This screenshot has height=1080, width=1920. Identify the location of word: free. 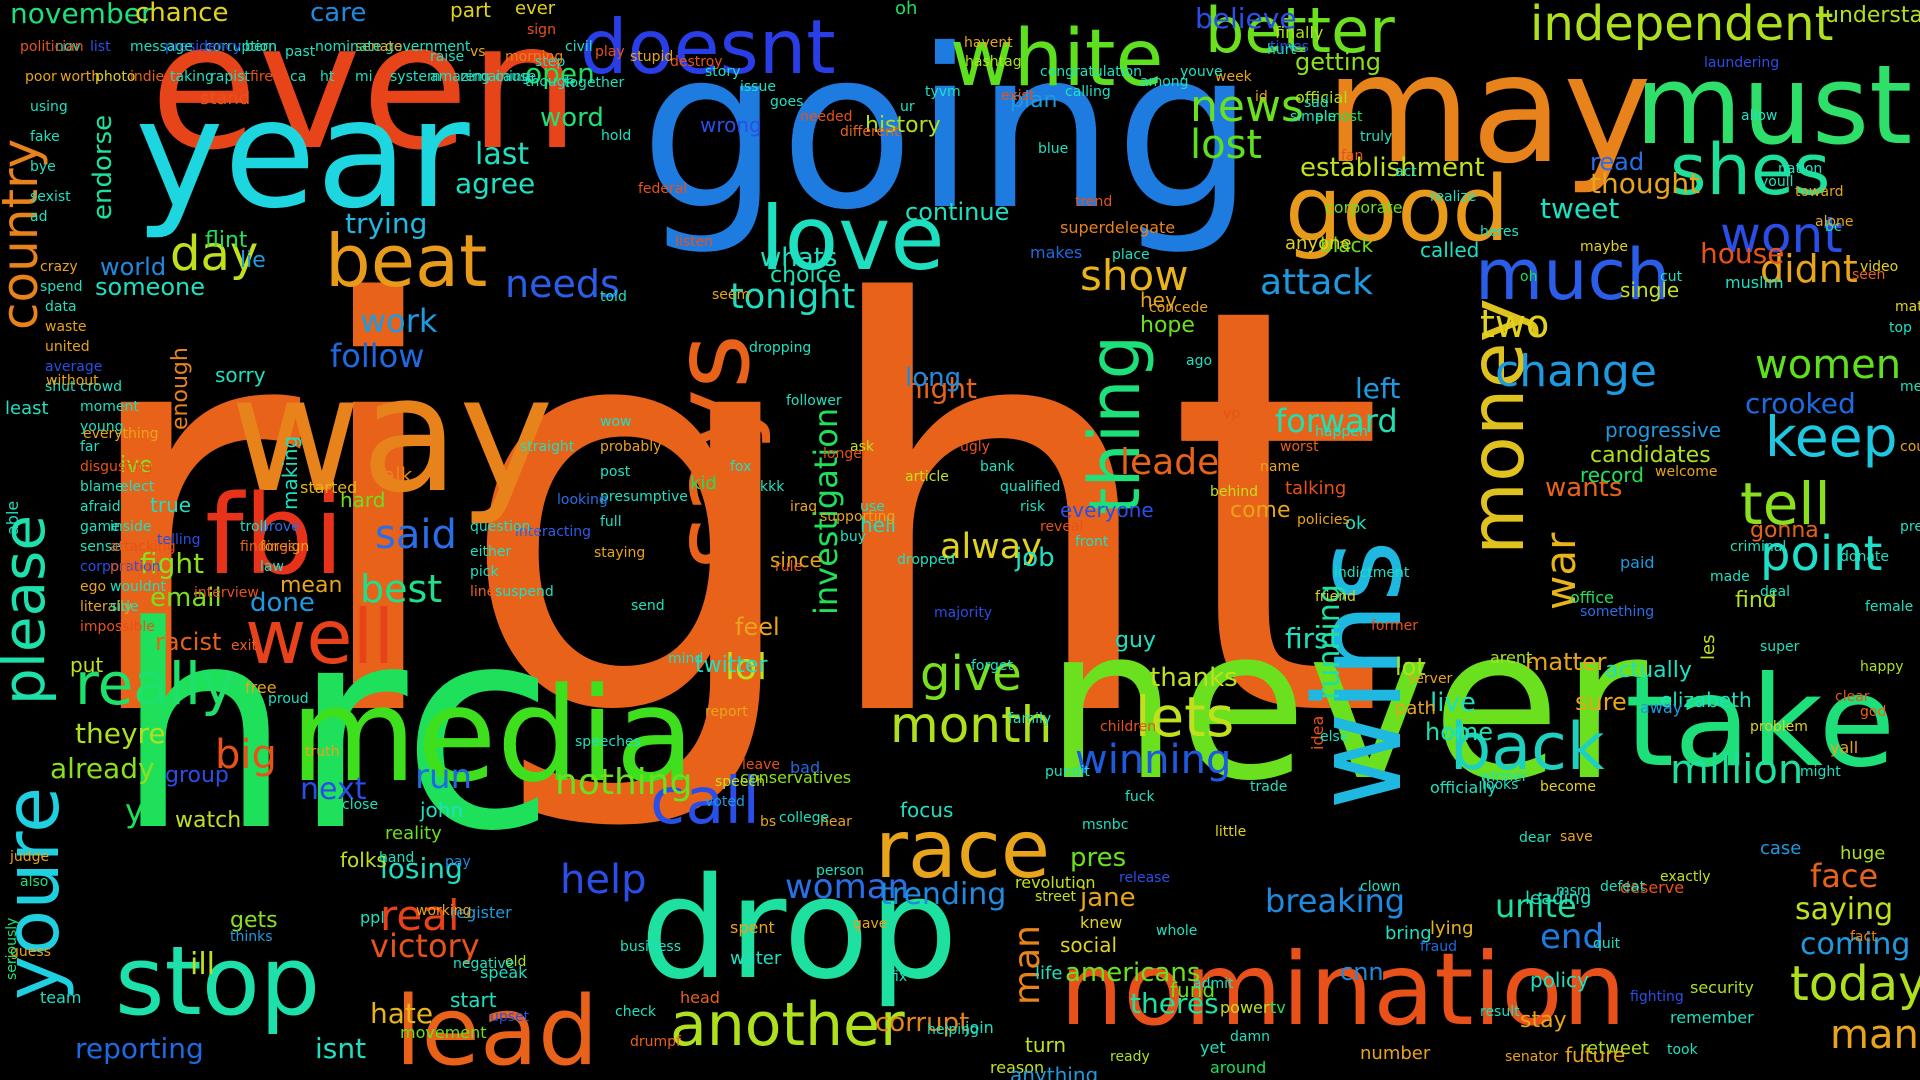
(261, 687).